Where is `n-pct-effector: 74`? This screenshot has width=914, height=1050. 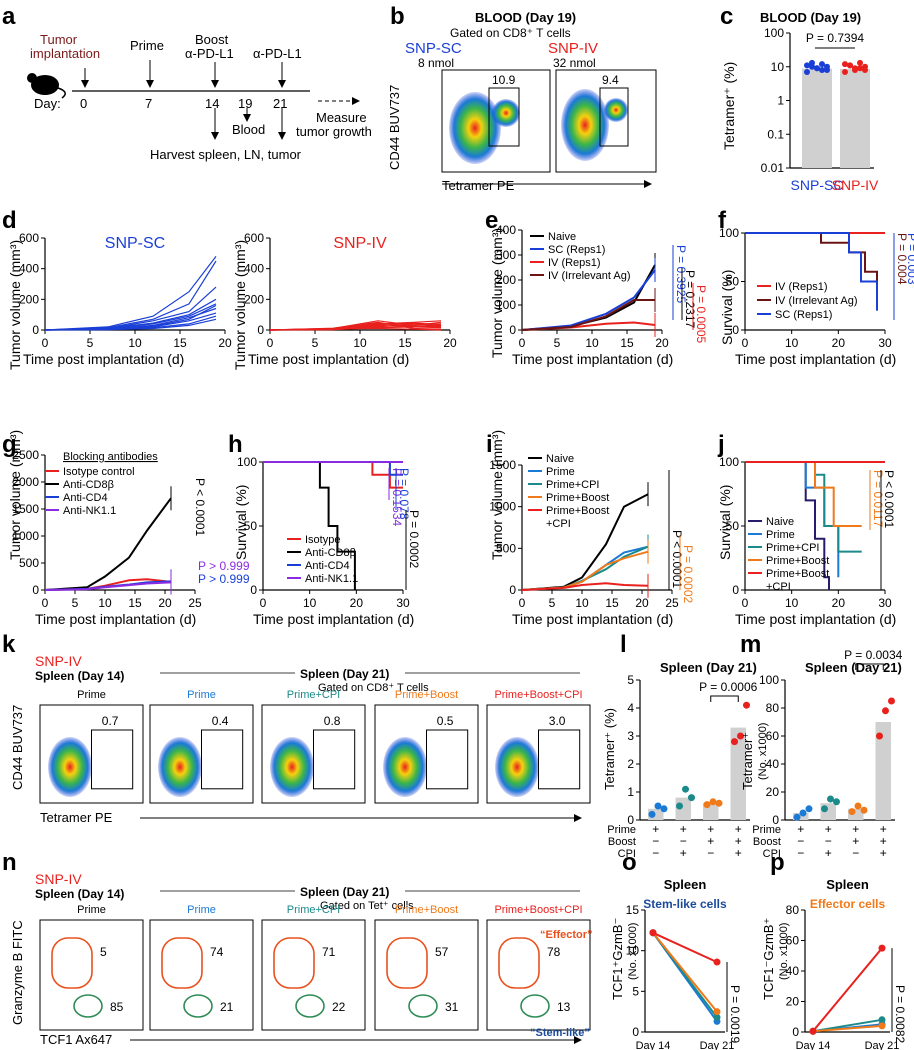
n-pct-effector: 74 is located at coordinates (217, 952).